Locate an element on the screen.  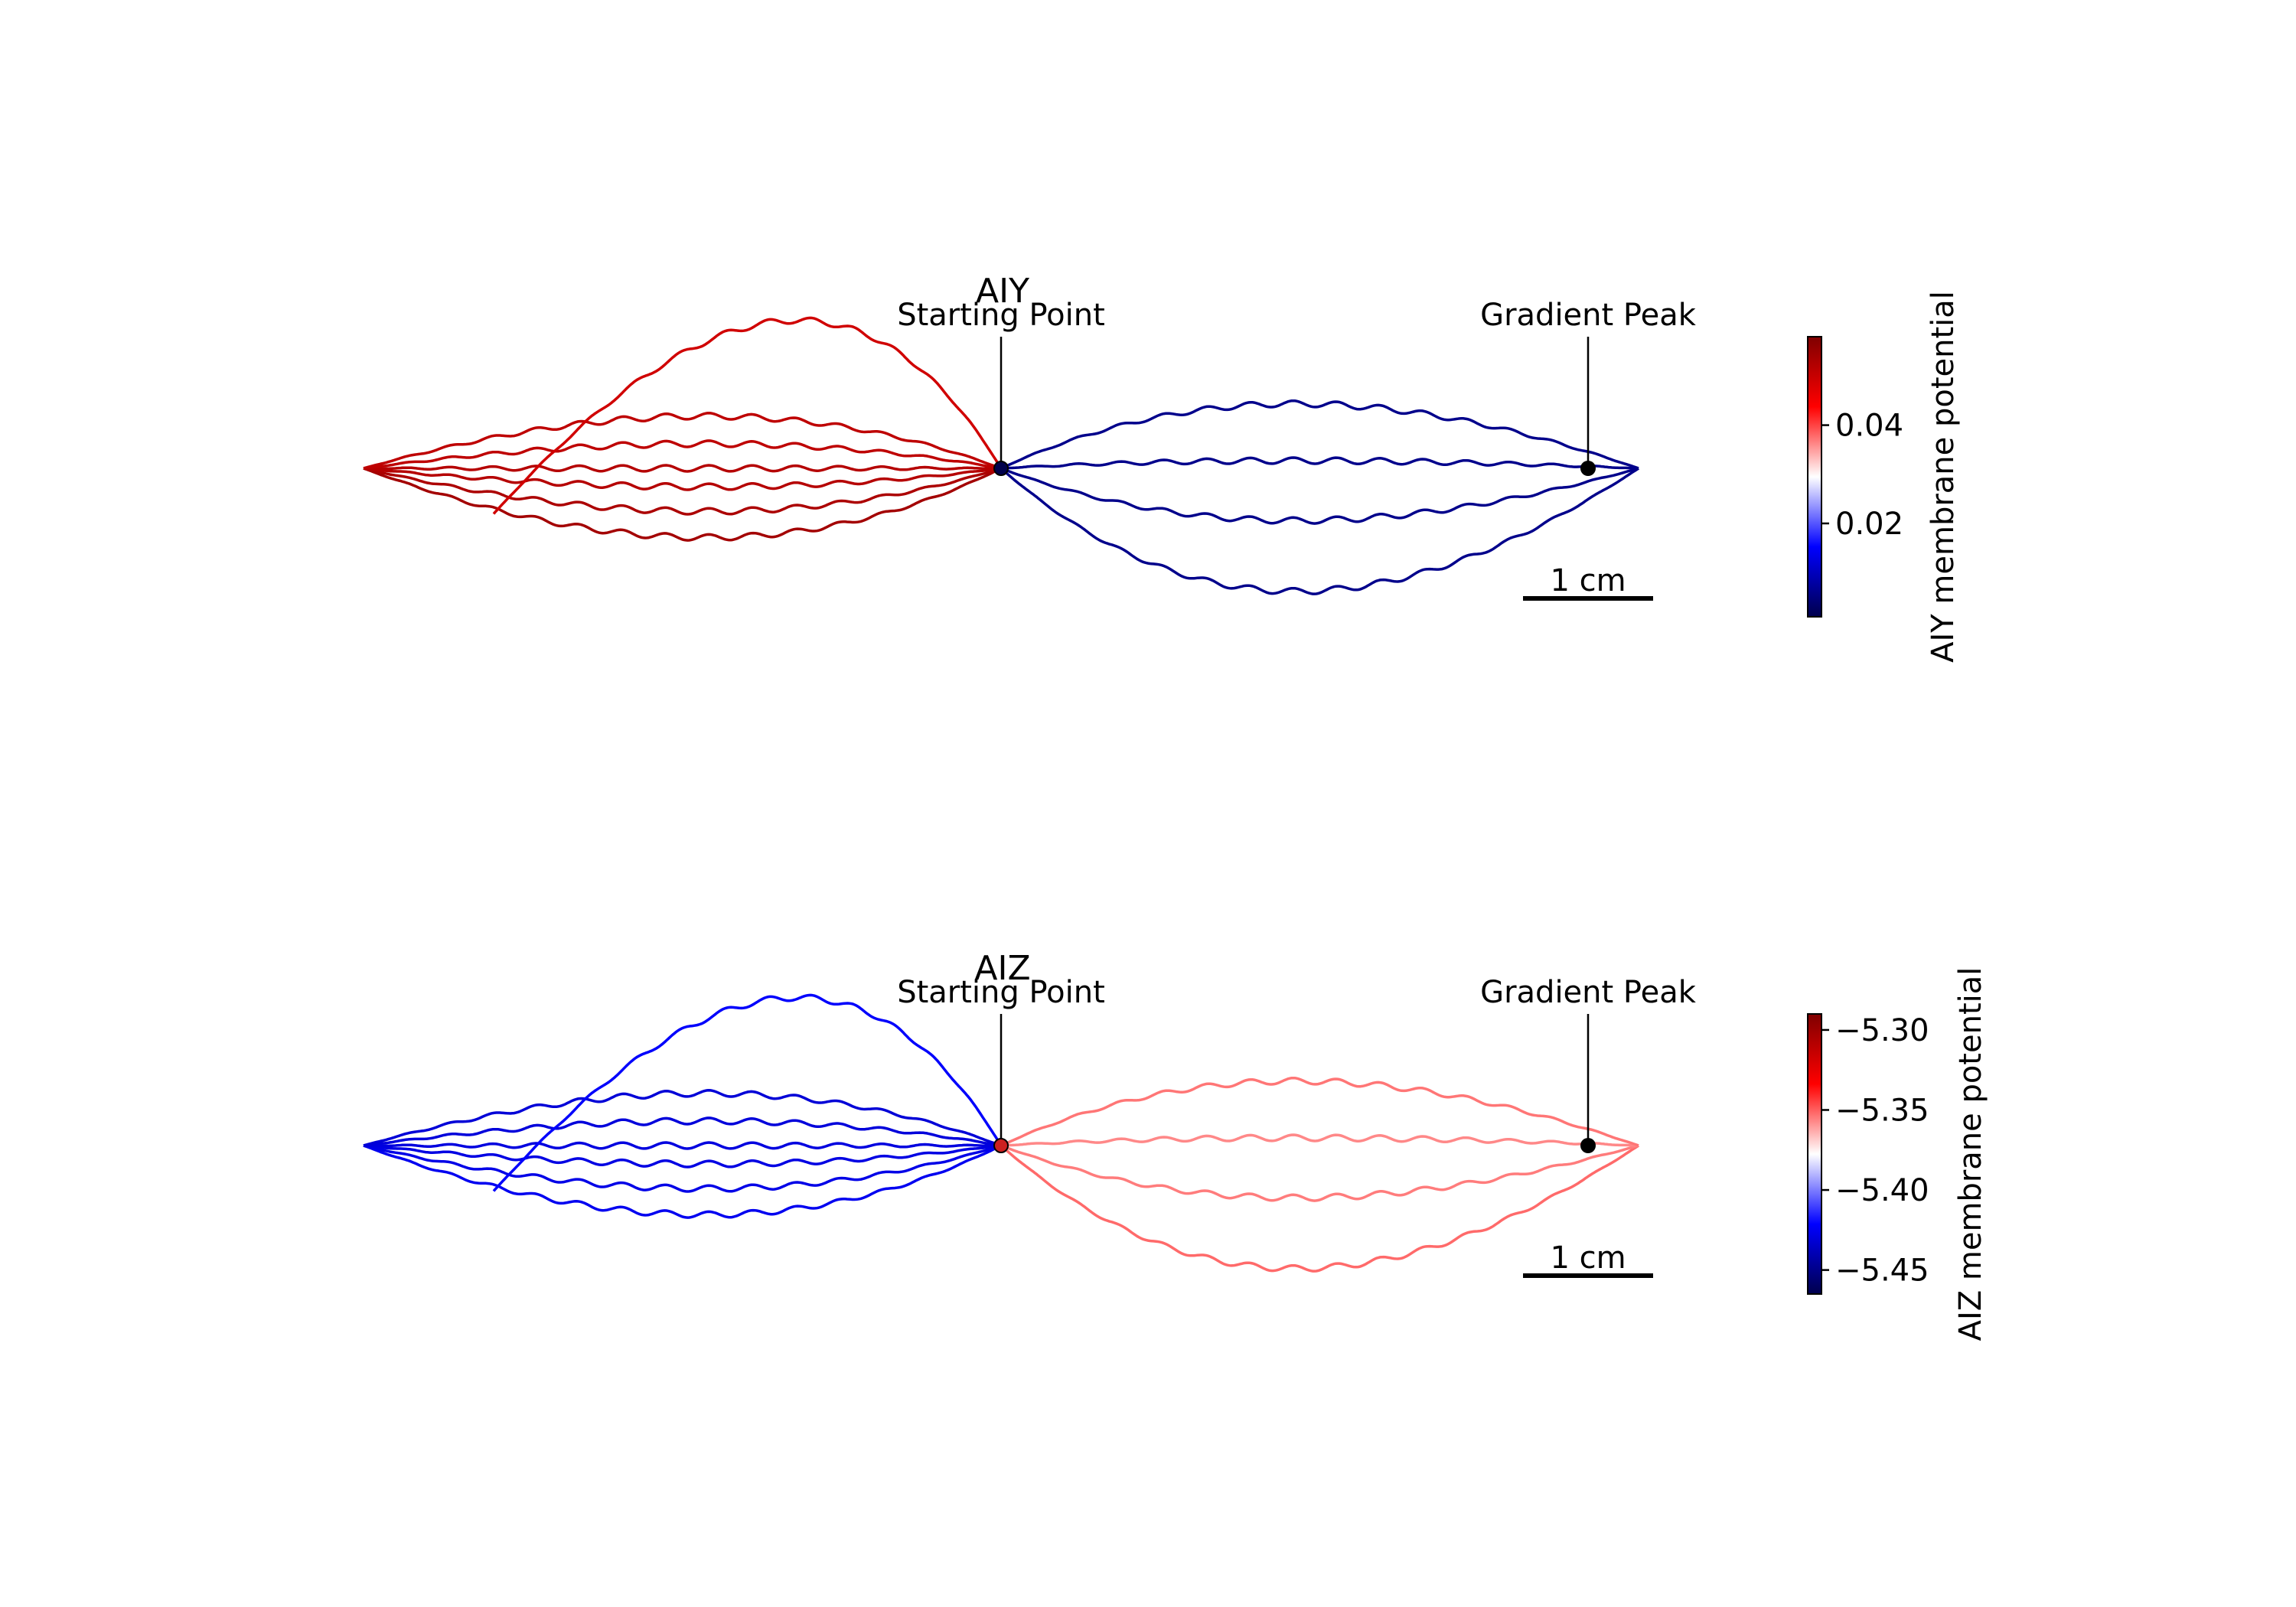
colorbar-label: AIZ membrane potential is located at coordinates (1970, 1154).